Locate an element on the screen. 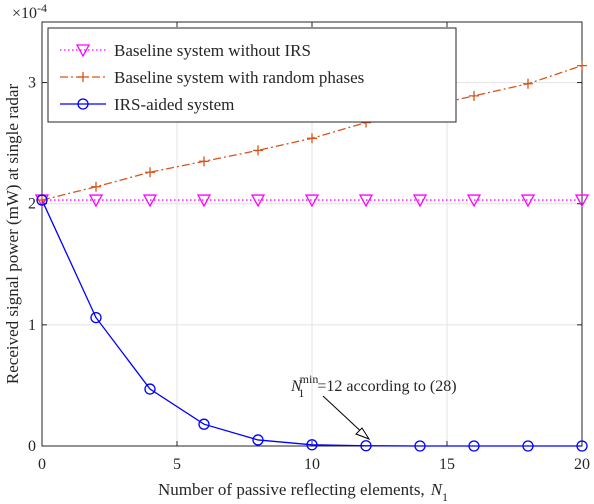  annotation-sub: 1 is located at coordinates (301, 393).